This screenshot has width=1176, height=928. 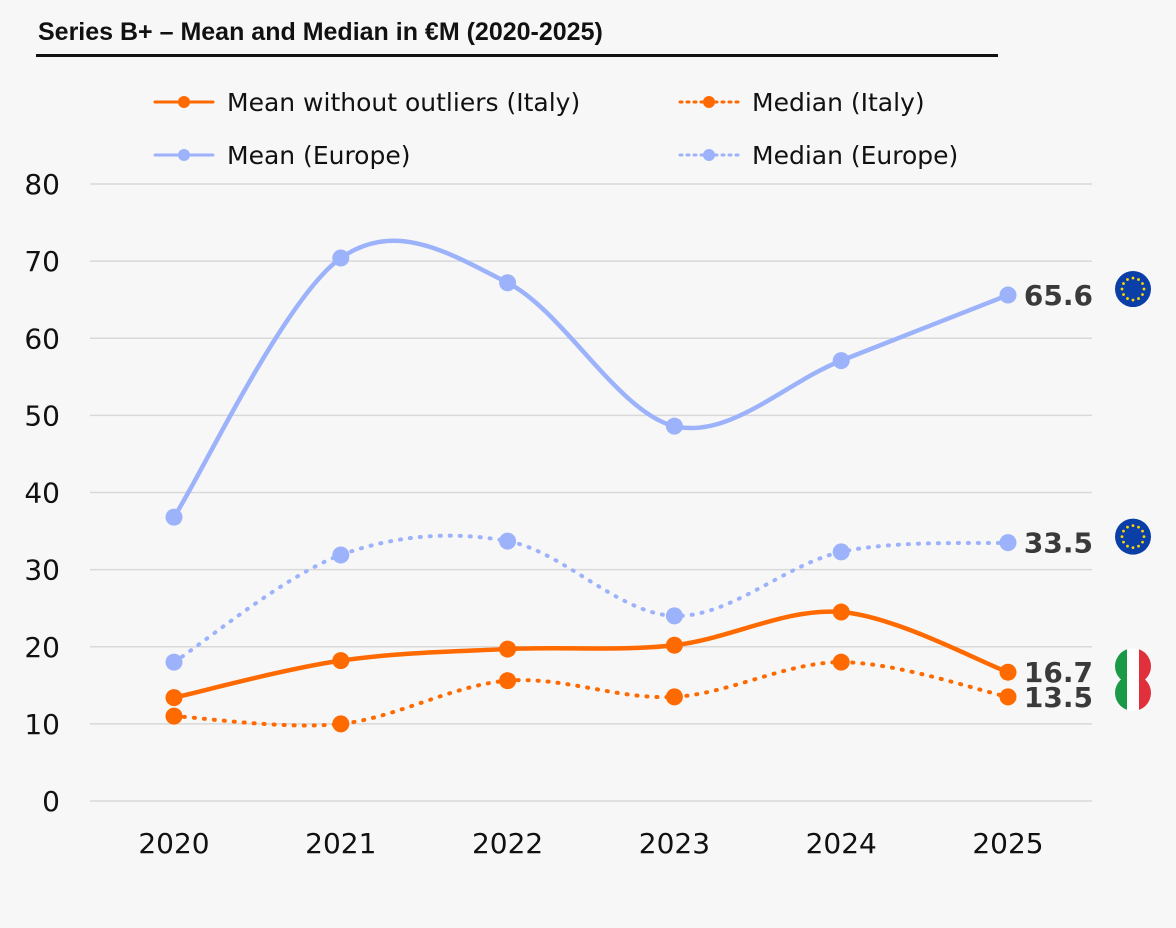 I want to click on x-tick-label: 2020, so click(x=173, y=843).